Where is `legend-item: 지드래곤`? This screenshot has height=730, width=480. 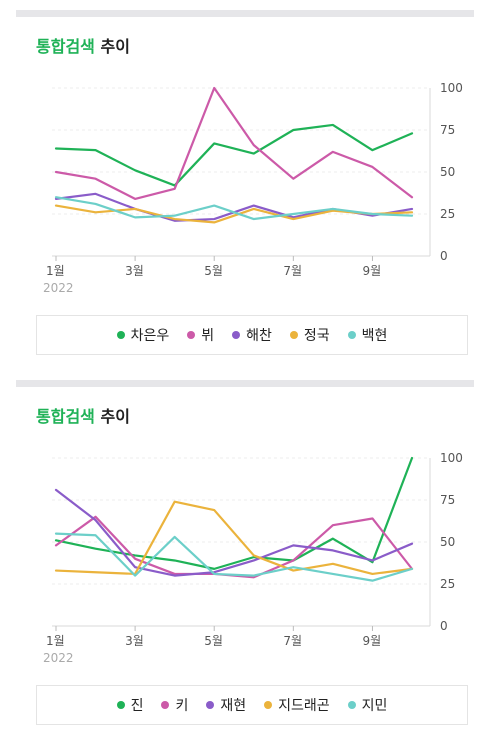 legend-item: 지드래곤 is located at coordinates (297, 705).